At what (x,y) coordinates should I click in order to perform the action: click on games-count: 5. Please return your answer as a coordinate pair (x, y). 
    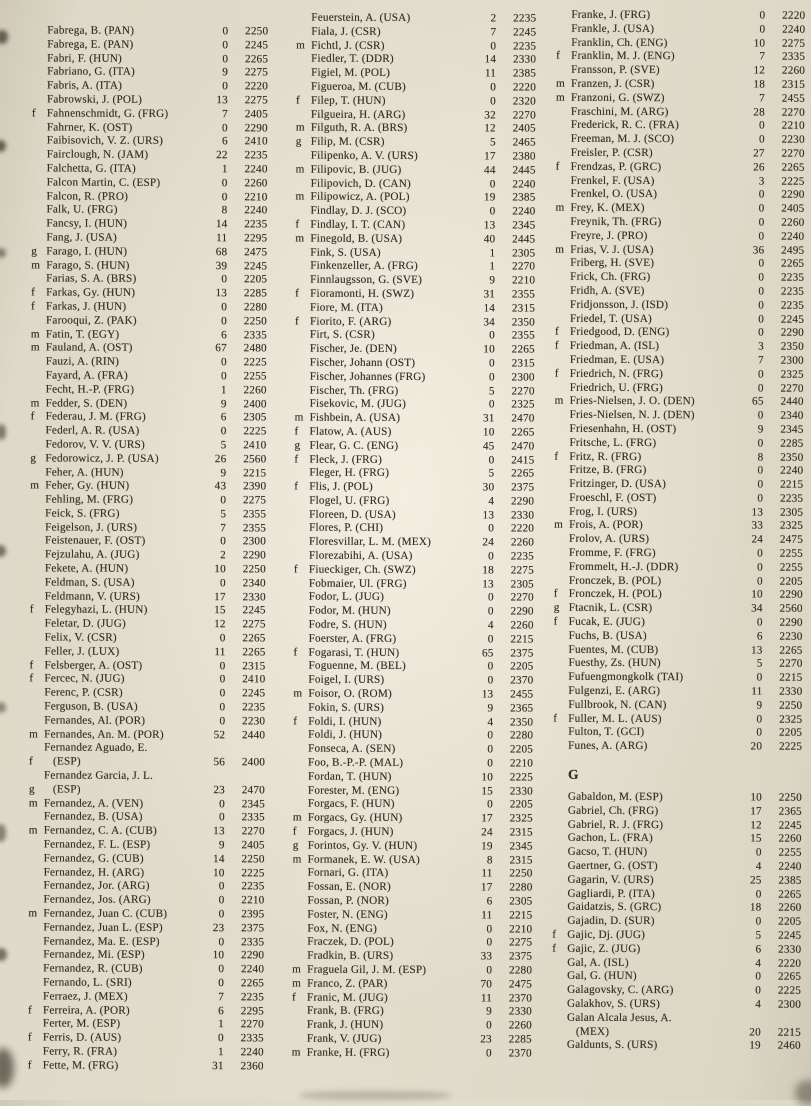
    Looking at the image, I should click on (213, 446).